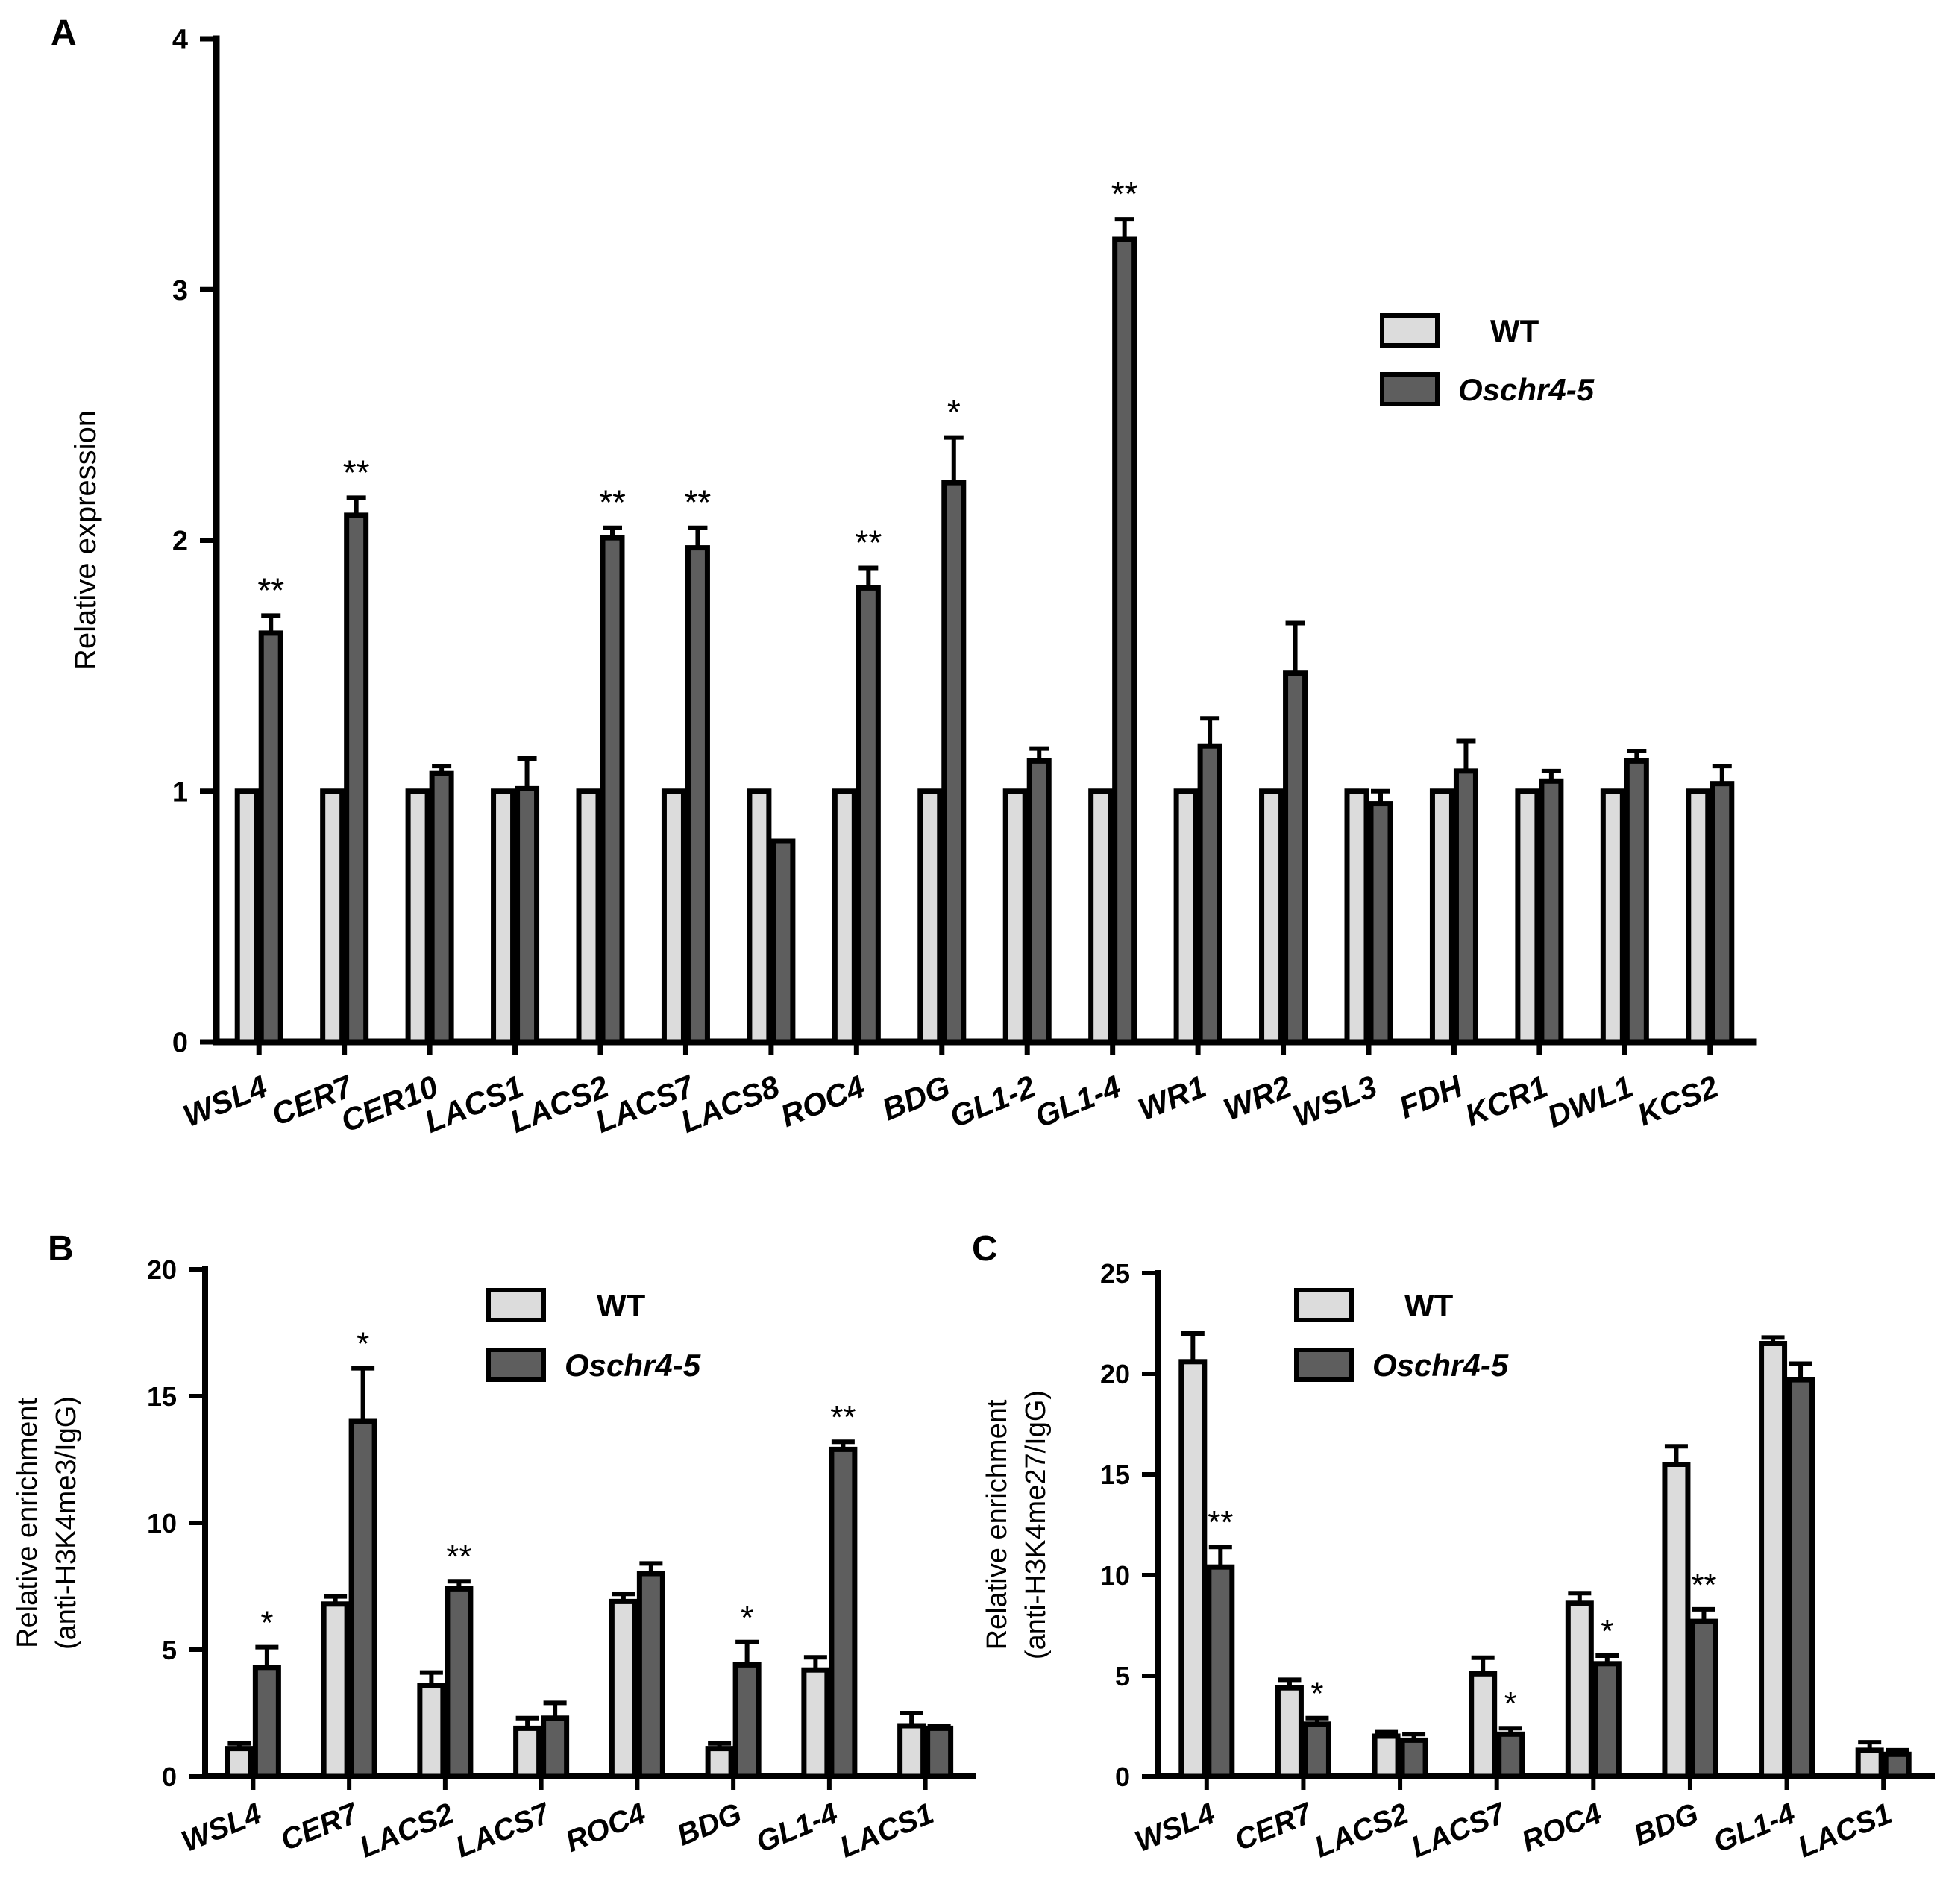 The width and height of the screenshot is (1940, 1904). What do you see at coordinates (1612, 916) in the screenshot?
I see `bar-wt-dwl1` at bounding box center [1612, 916].